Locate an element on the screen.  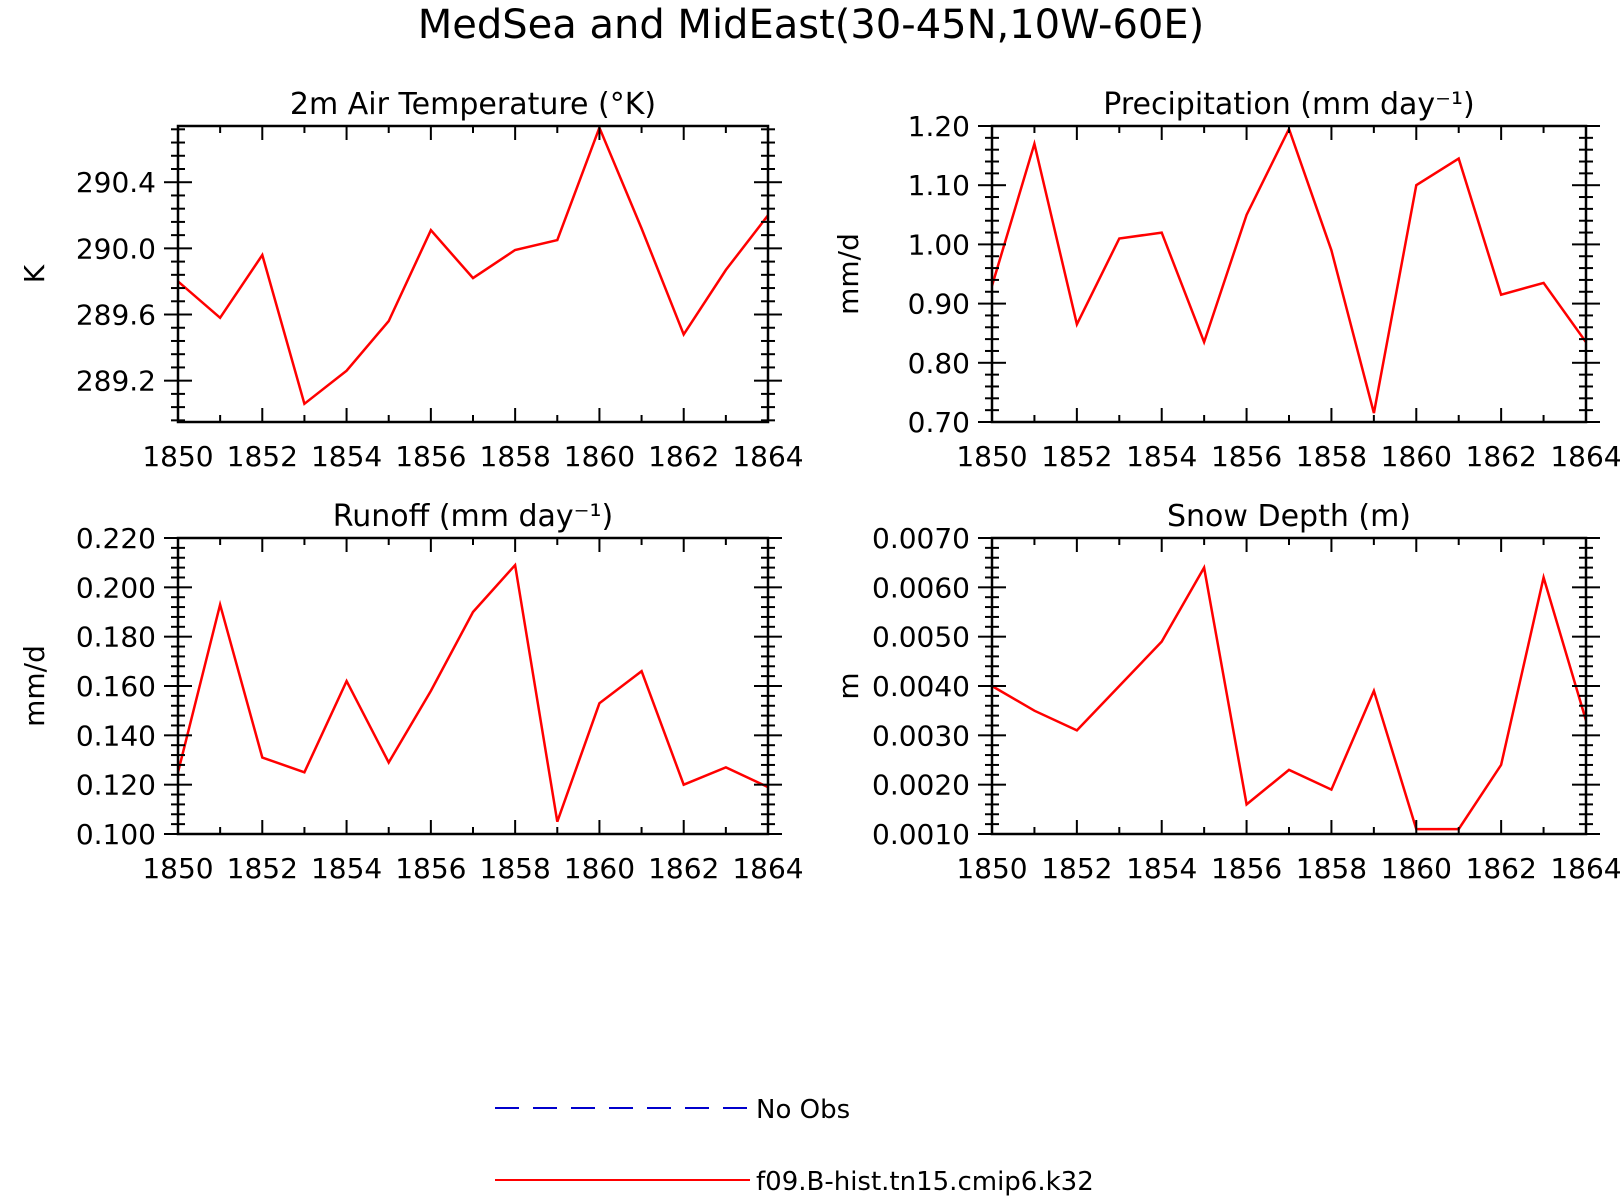
y-tick-label: 0.0010 is located at coordinates (921, 834).